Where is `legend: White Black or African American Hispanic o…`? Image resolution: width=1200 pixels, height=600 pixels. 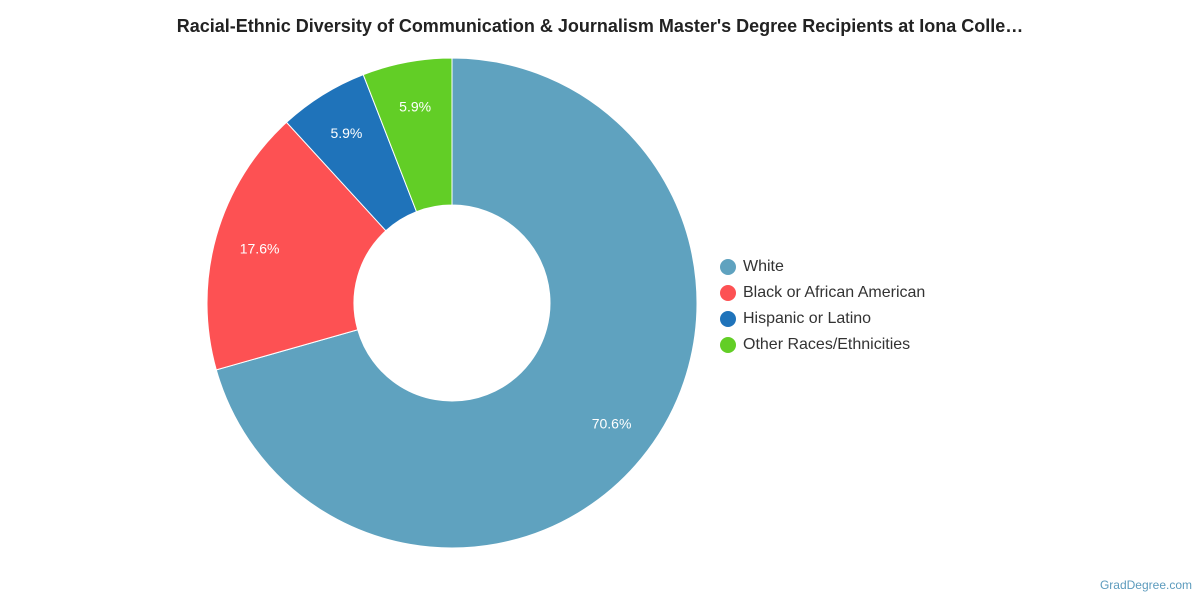
legend: White Black or African American Hispanic o… is located at coordinates (822, 306).